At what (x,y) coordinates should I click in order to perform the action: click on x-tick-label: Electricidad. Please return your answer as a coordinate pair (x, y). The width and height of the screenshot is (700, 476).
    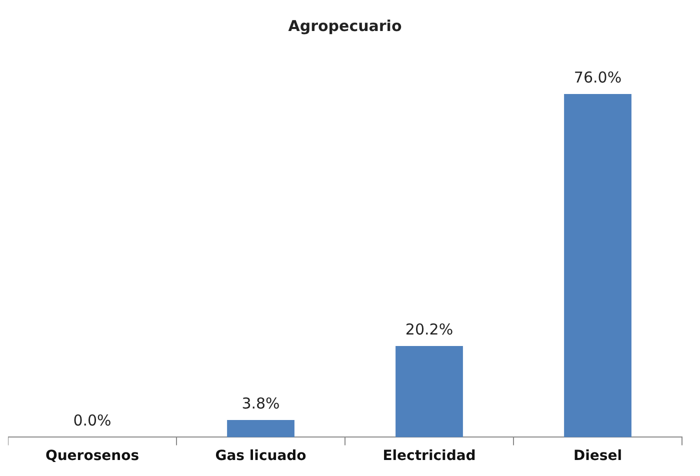
    Looking at the image, I should click on (429, 456).